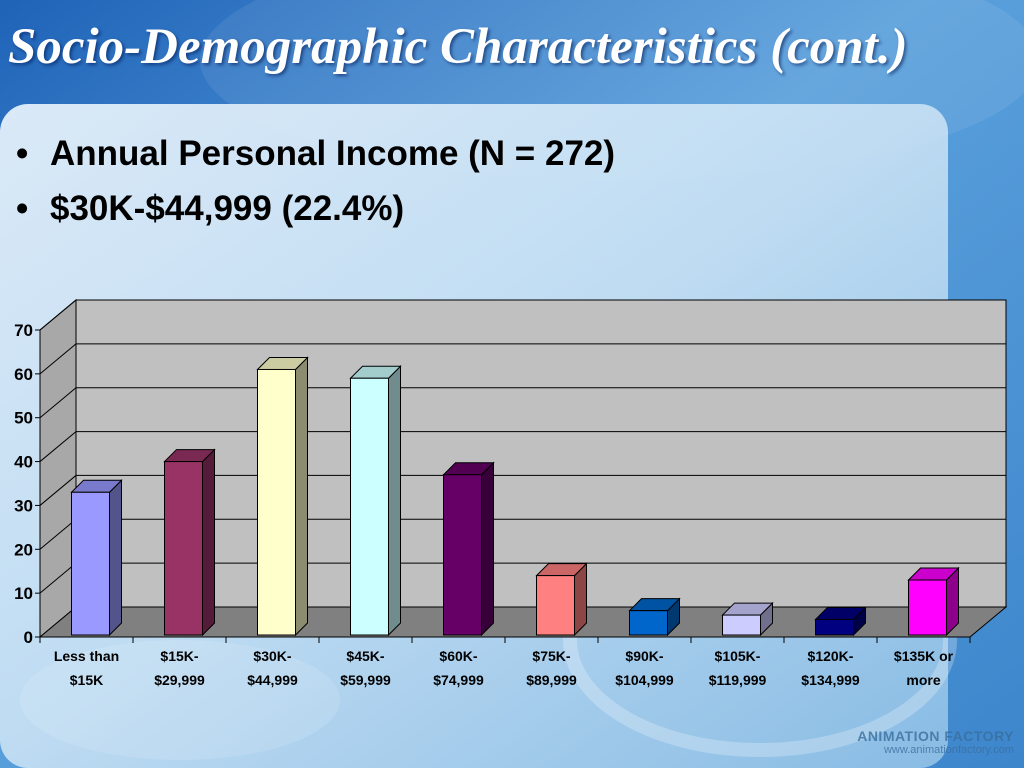  I want to click on x-category-label: $119,999, so click(738, 680).